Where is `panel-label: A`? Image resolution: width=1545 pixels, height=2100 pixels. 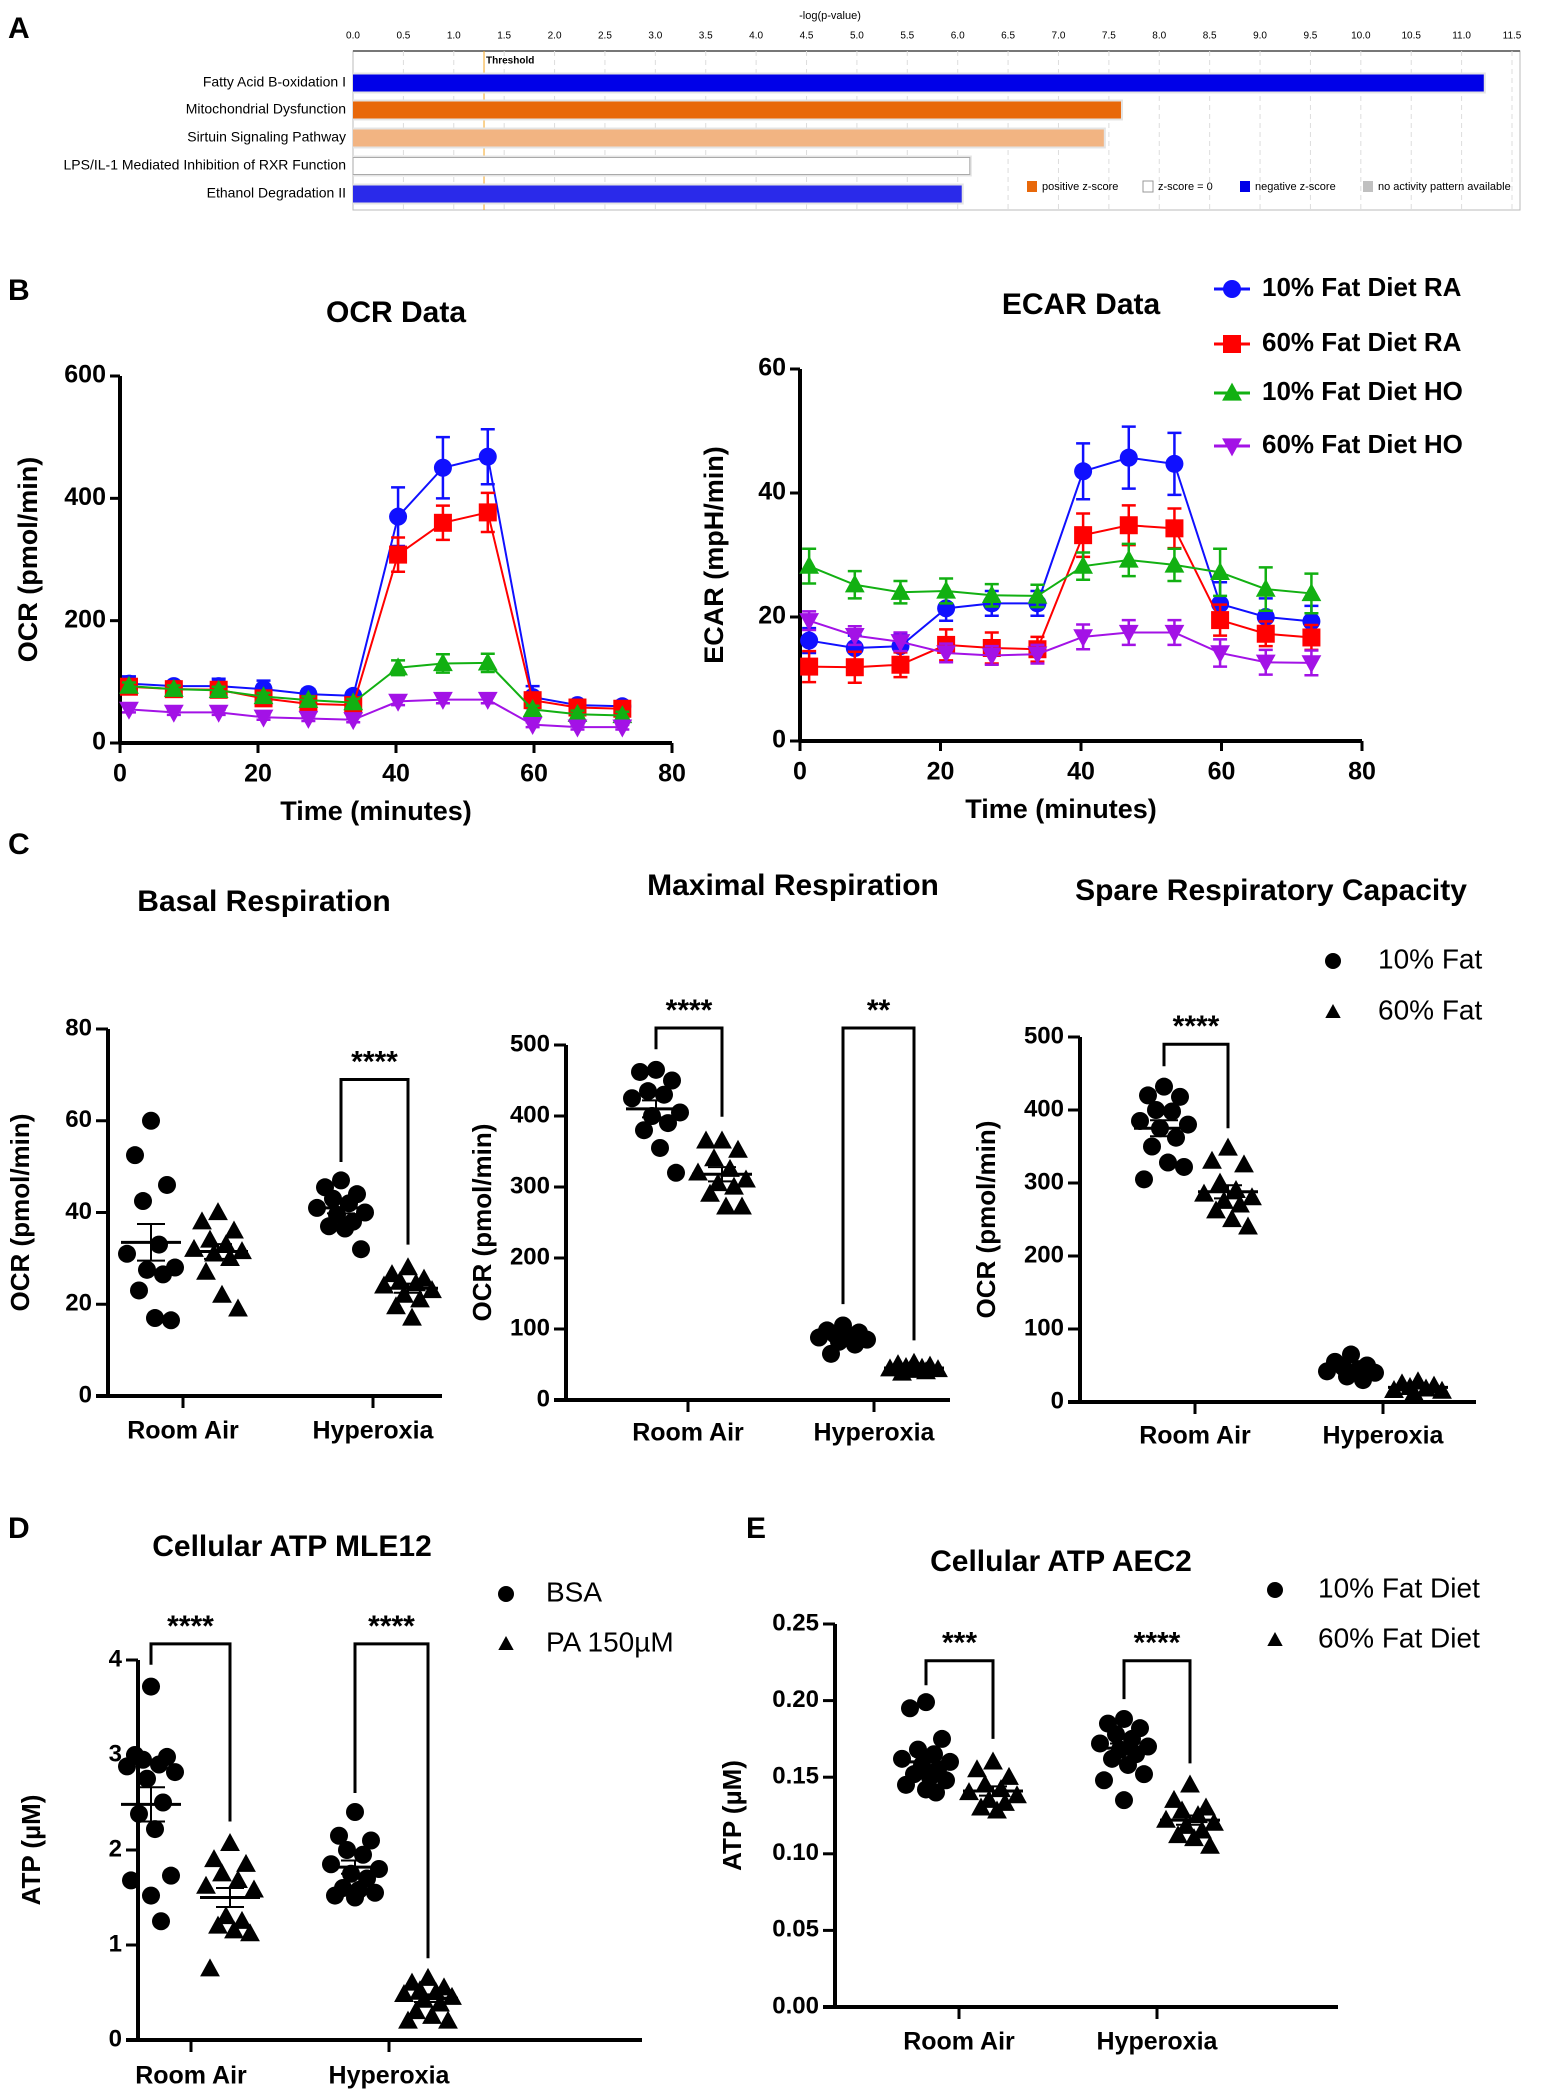 panel-label: A is located at coordinates (19, 28).